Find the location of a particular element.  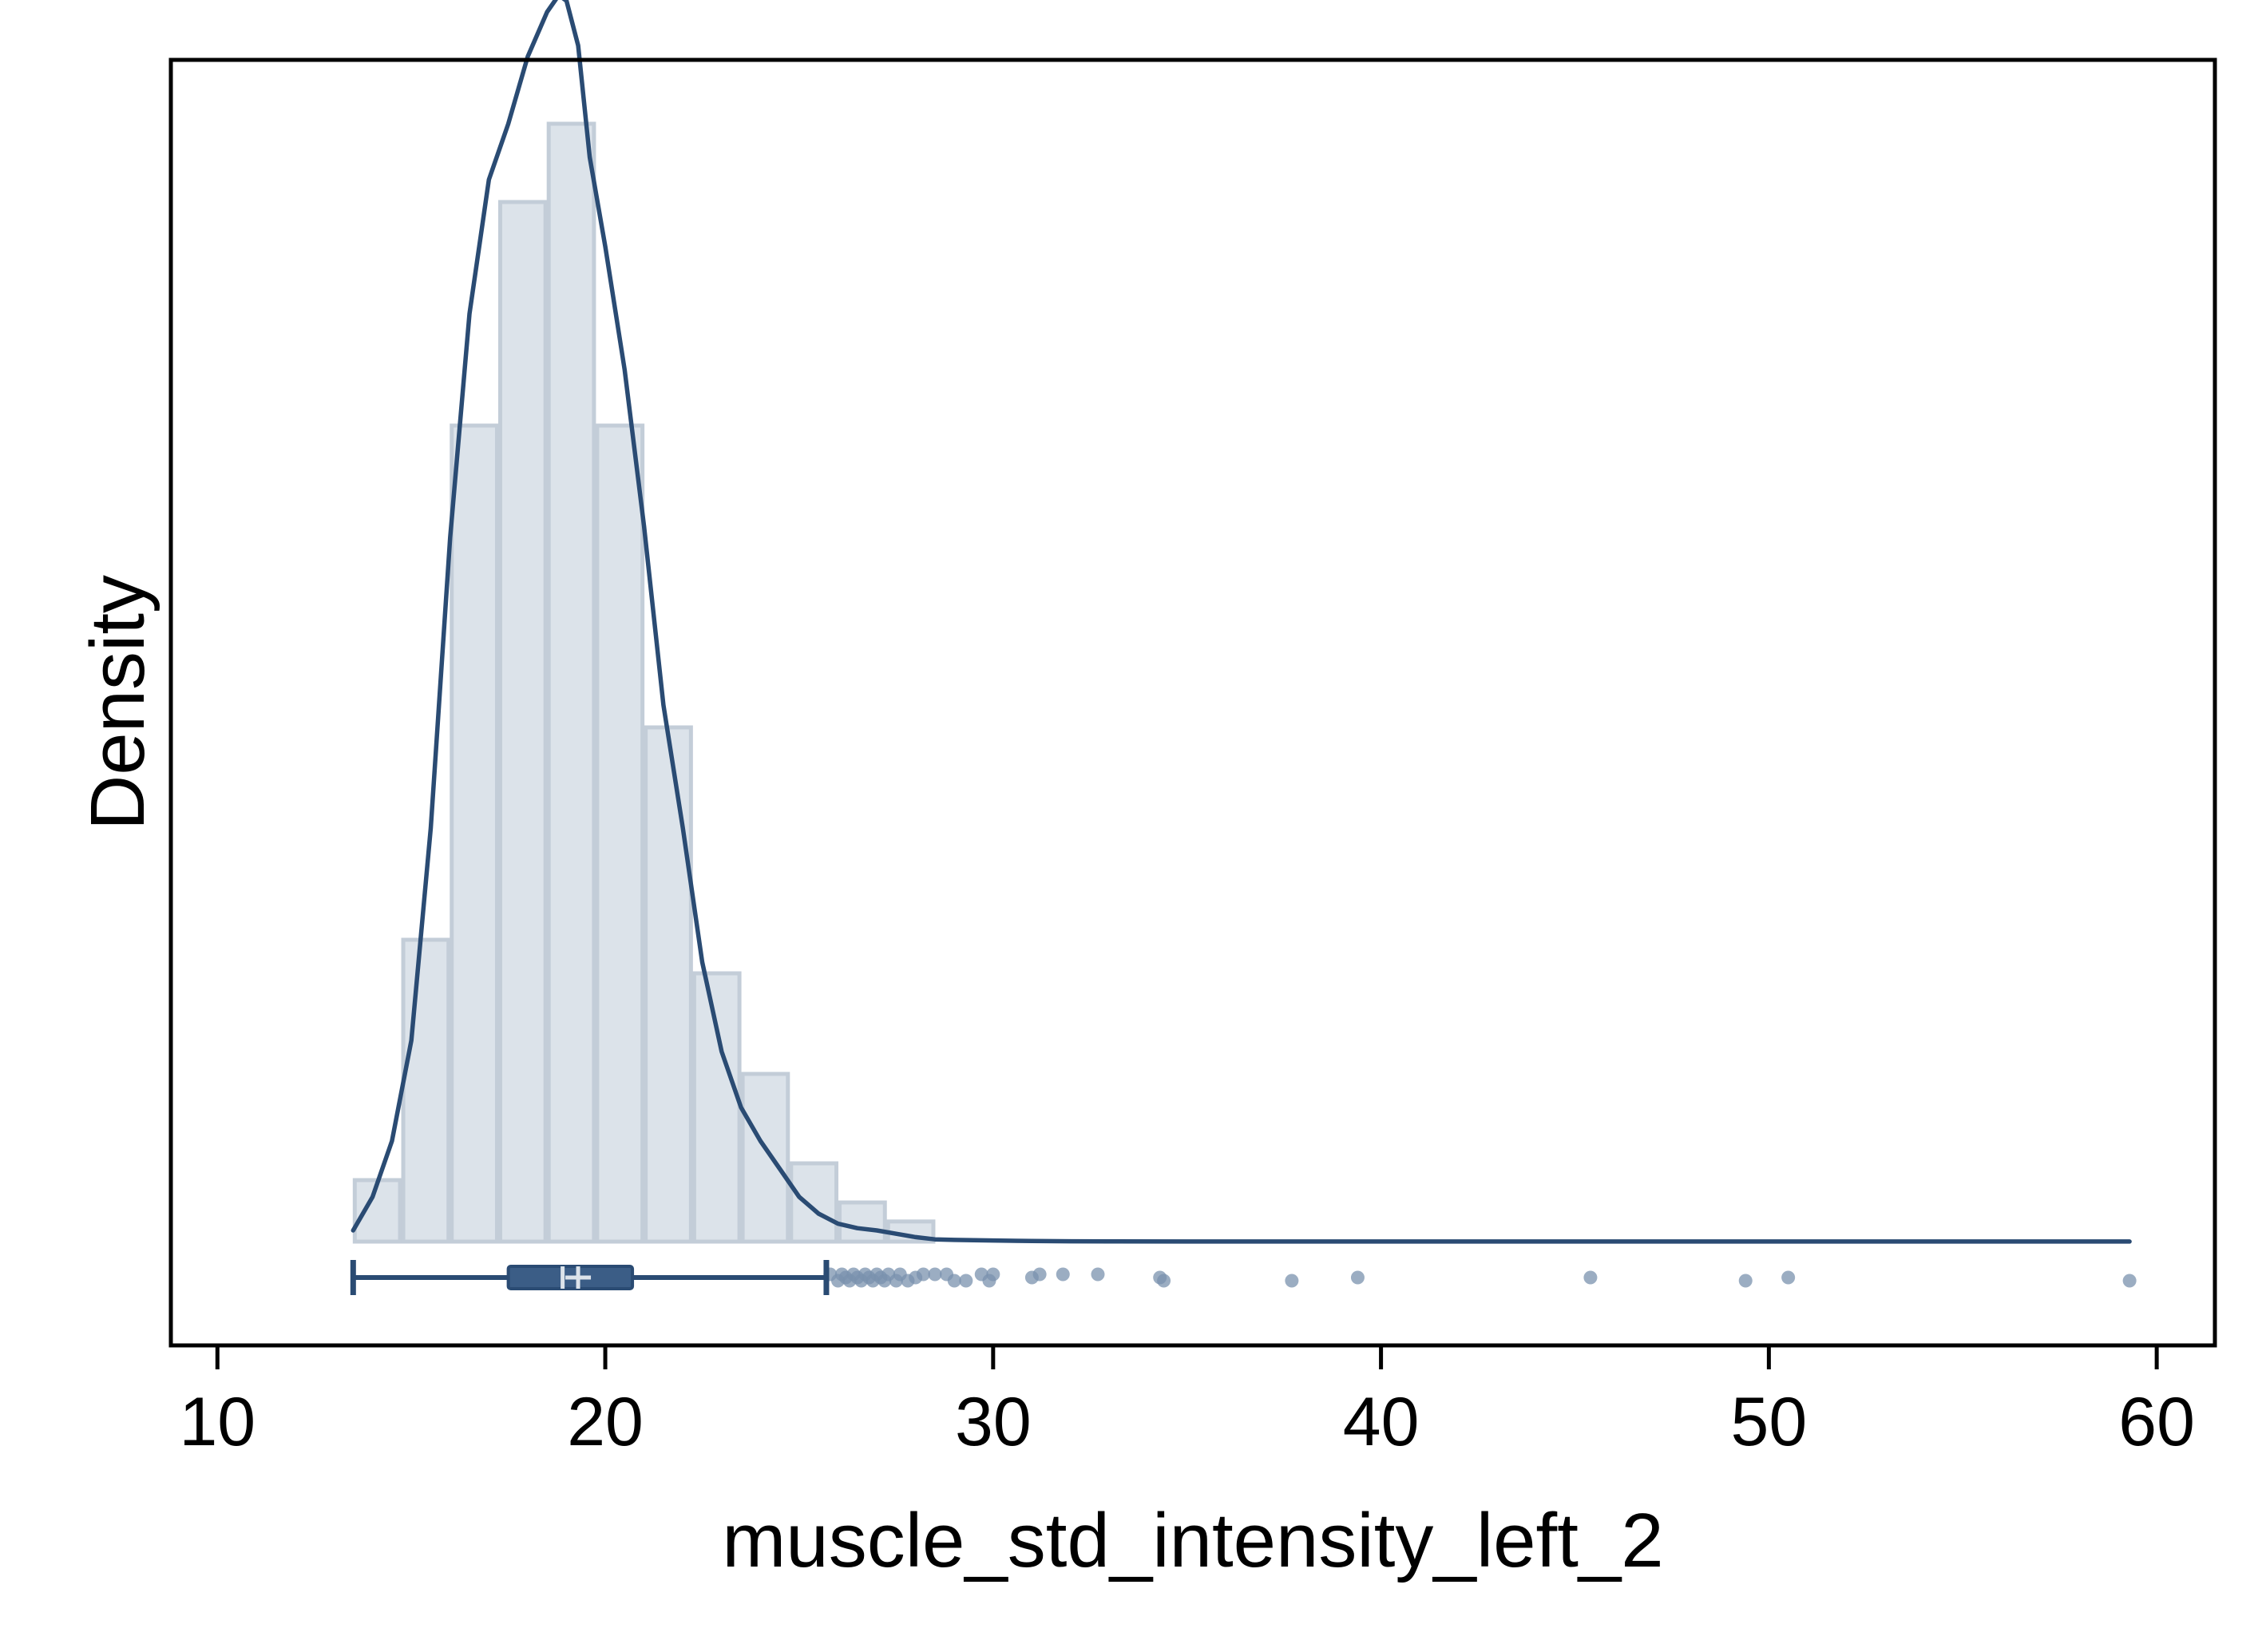

x-tick-label: 60 is located at coordinates (2157, 1422).